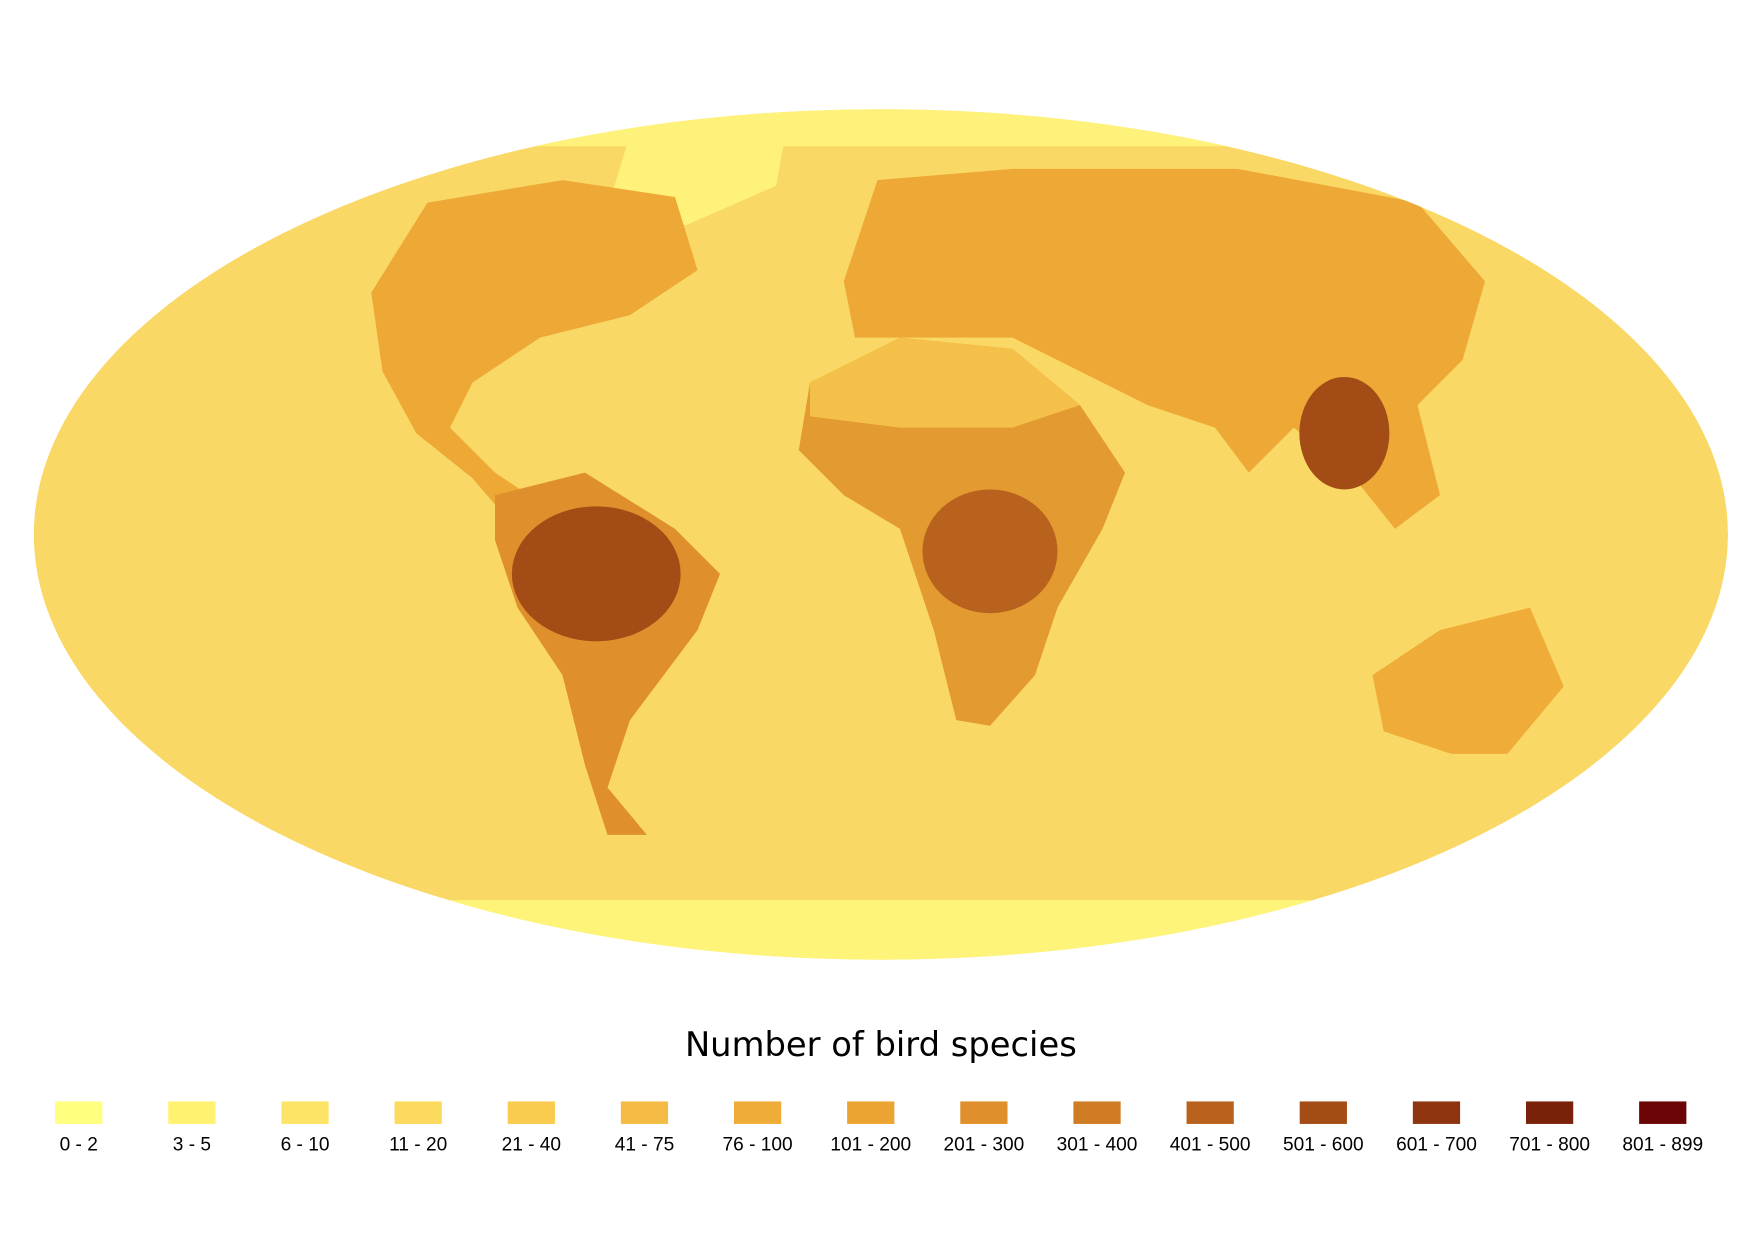 The image size is (1755, 1241). What do you see at coordinates (192, 1144) in the screenshot?
I see `legend-label: 3 - 5` at bounding box center [192, 1144].